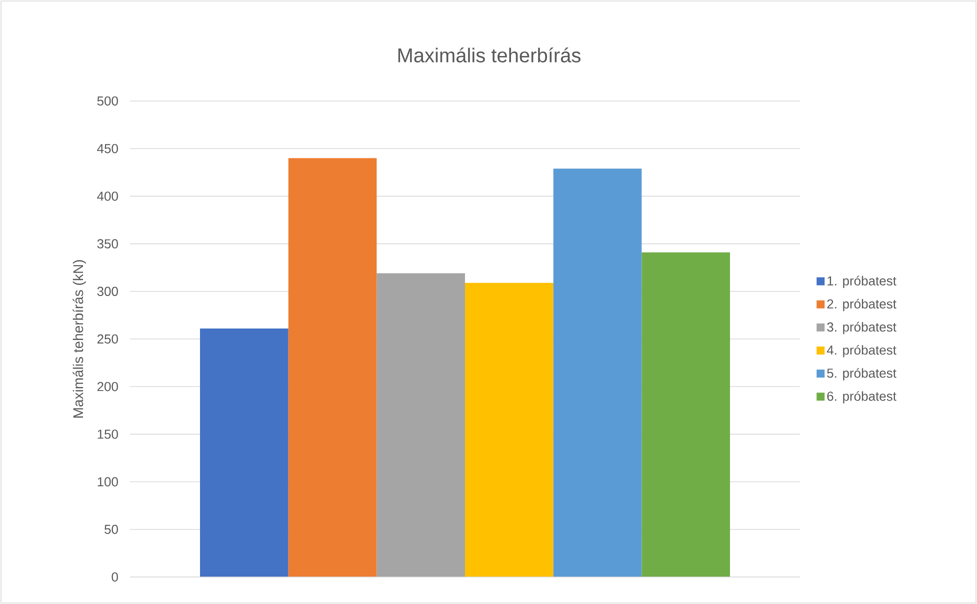 This screenshot has height=604, width=977. Describe the element at coordinates (107, 196) in the screenshot. I see `y-tick-label: 400` at that location.